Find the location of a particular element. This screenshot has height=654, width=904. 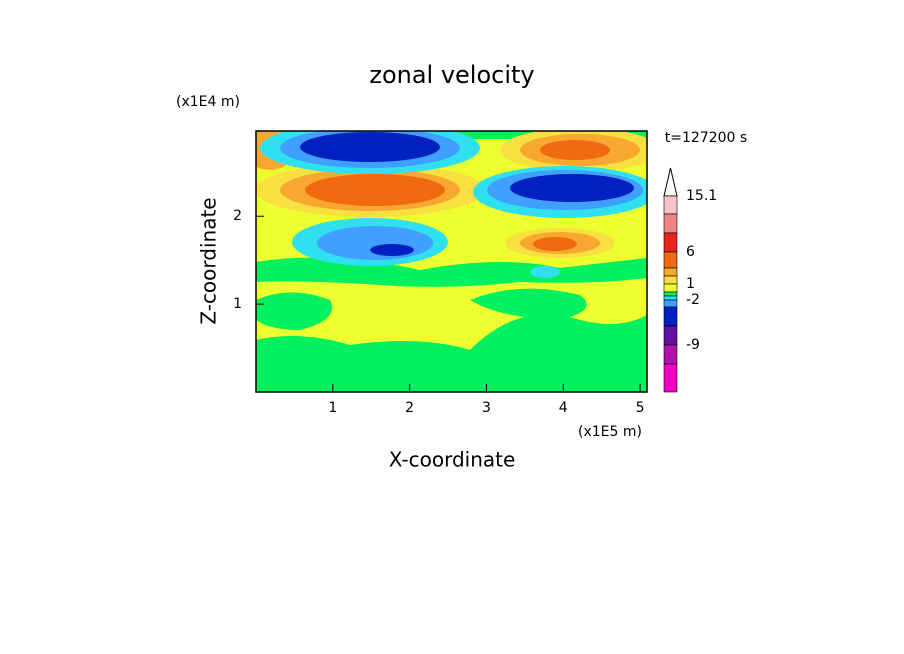

x-tick-label: 5 is located at coordinates (640, 408).